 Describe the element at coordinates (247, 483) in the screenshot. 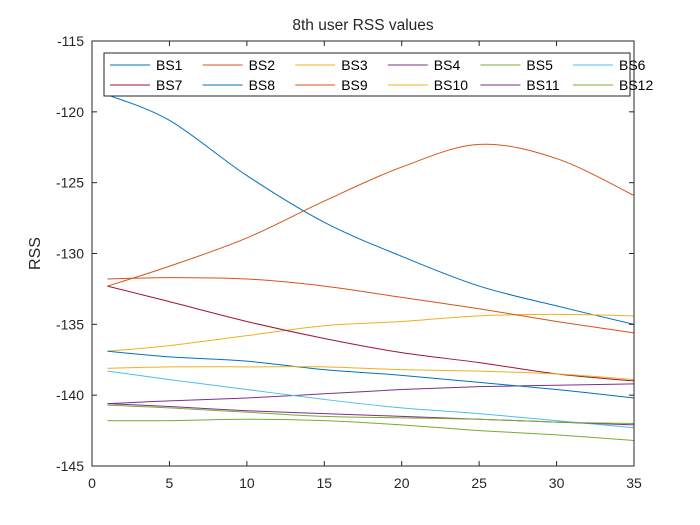

I see `x-tick-label: 10` at that location.